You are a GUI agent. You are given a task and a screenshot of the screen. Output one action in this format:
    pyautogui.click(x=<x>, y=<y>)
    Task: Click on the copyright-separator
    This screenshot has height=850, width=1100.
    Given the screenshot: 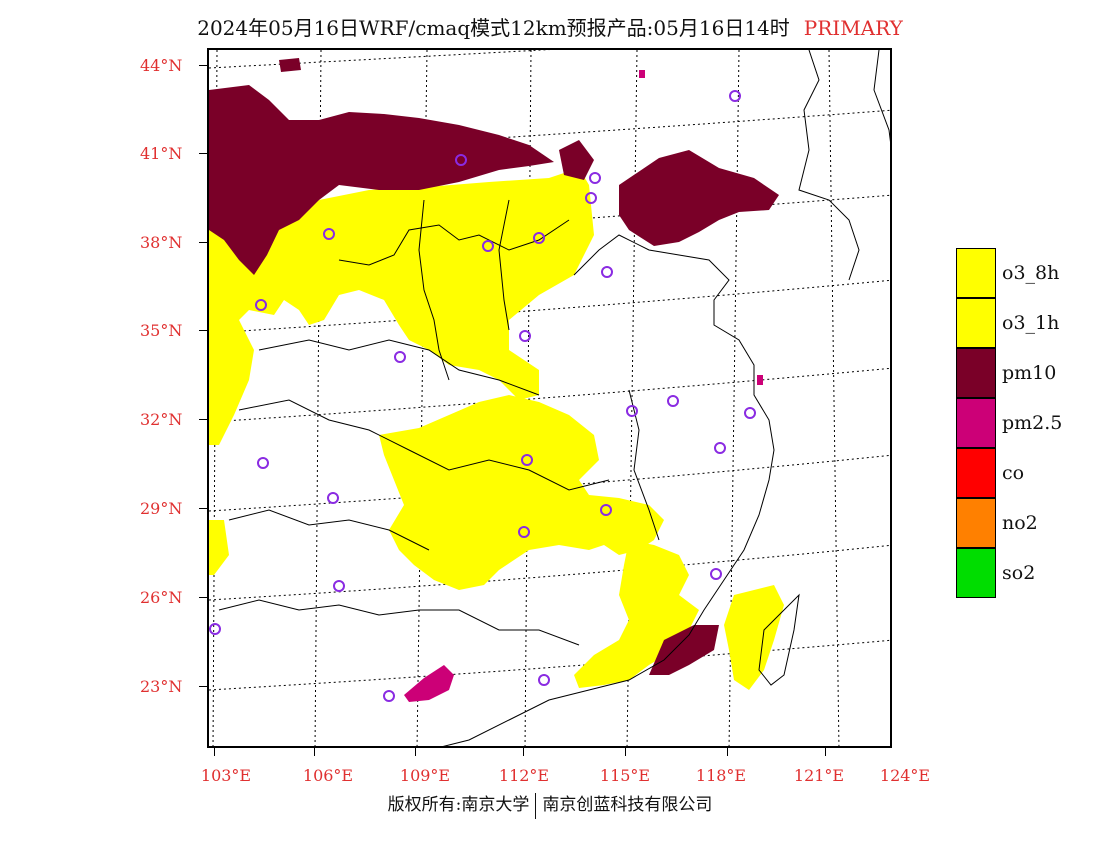 What is the action you would take?
    pyautogui.click(x=536, y=805)
    